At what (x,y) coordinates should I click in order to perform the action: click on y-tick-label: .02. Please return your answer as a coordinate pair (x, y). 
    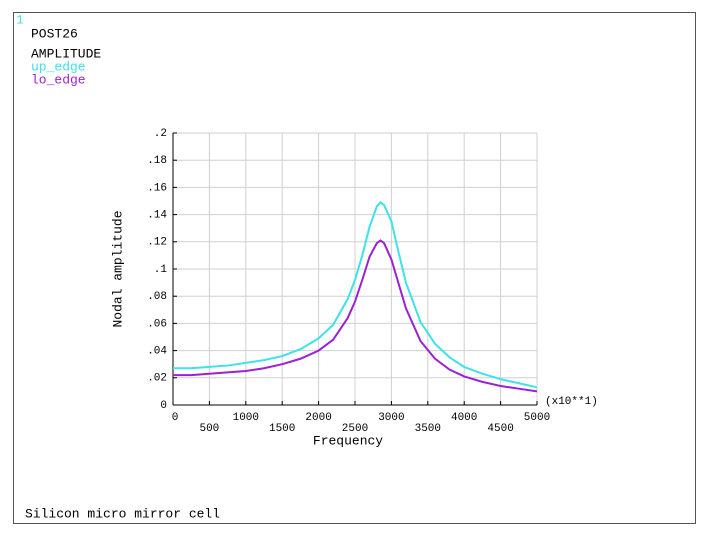
    Looking at the image, I should click on (157, 379).